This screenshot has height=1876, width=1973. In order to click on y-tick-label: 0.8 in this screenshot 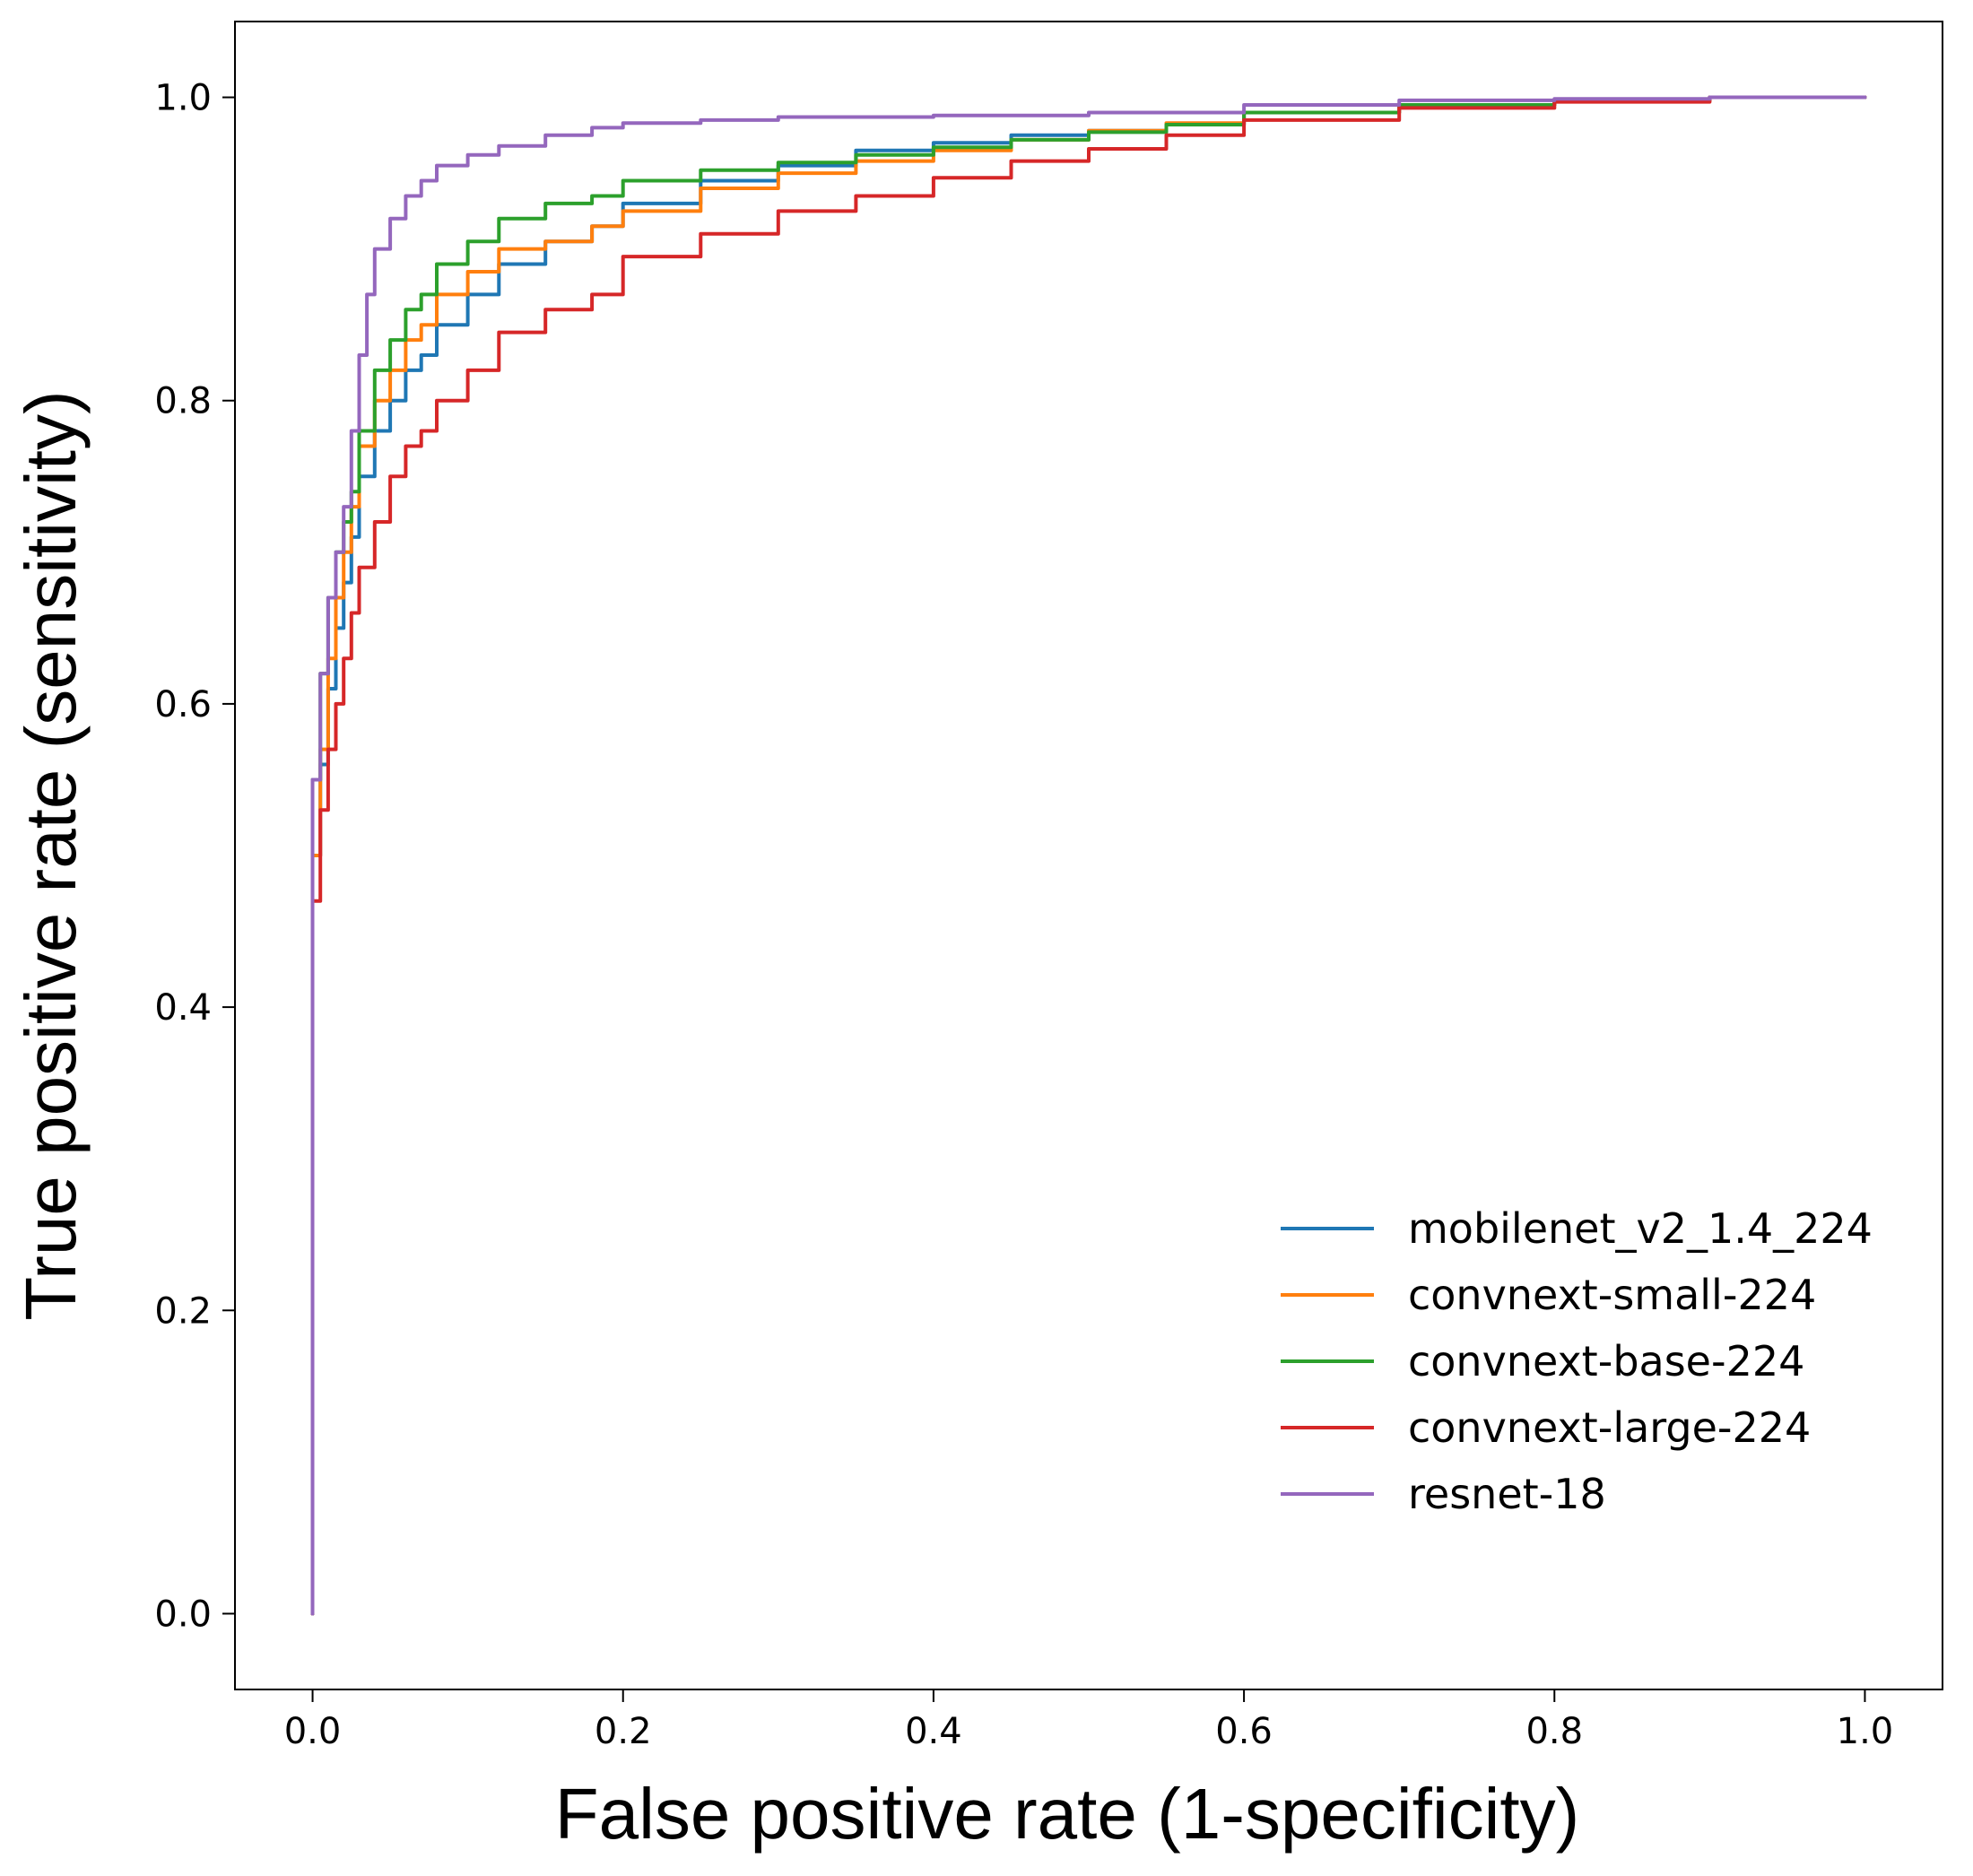, I will do `click(183, 401)`.